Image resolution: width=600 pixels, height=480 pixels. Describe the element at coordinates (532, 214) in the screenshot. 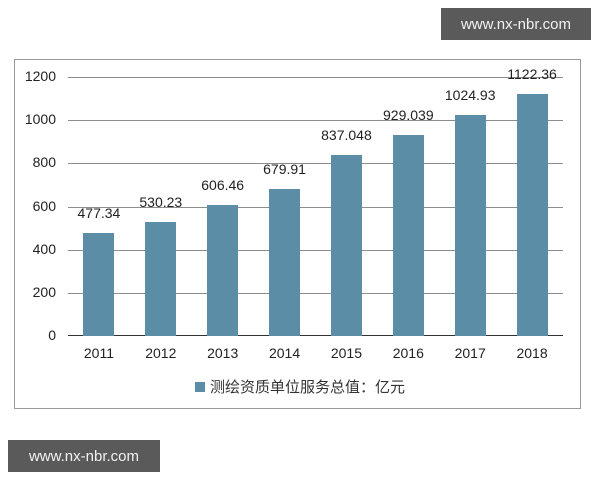

I see `bar-2018` at that location.